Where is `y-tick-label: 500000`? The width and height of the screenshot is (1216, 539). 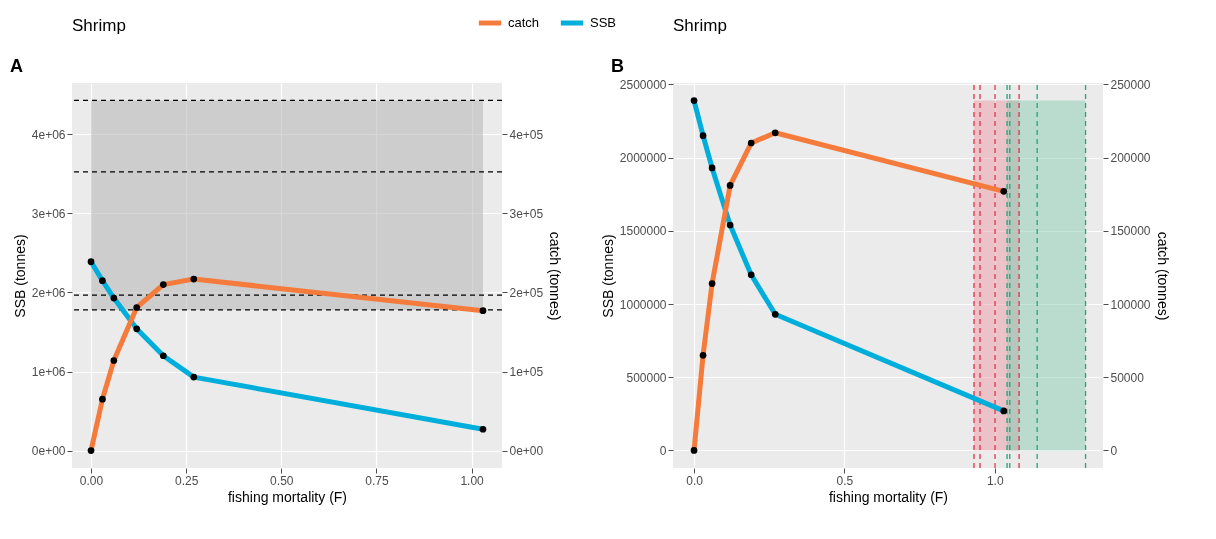
y-tick-label: 500000 is located at coordinates (646, 377).